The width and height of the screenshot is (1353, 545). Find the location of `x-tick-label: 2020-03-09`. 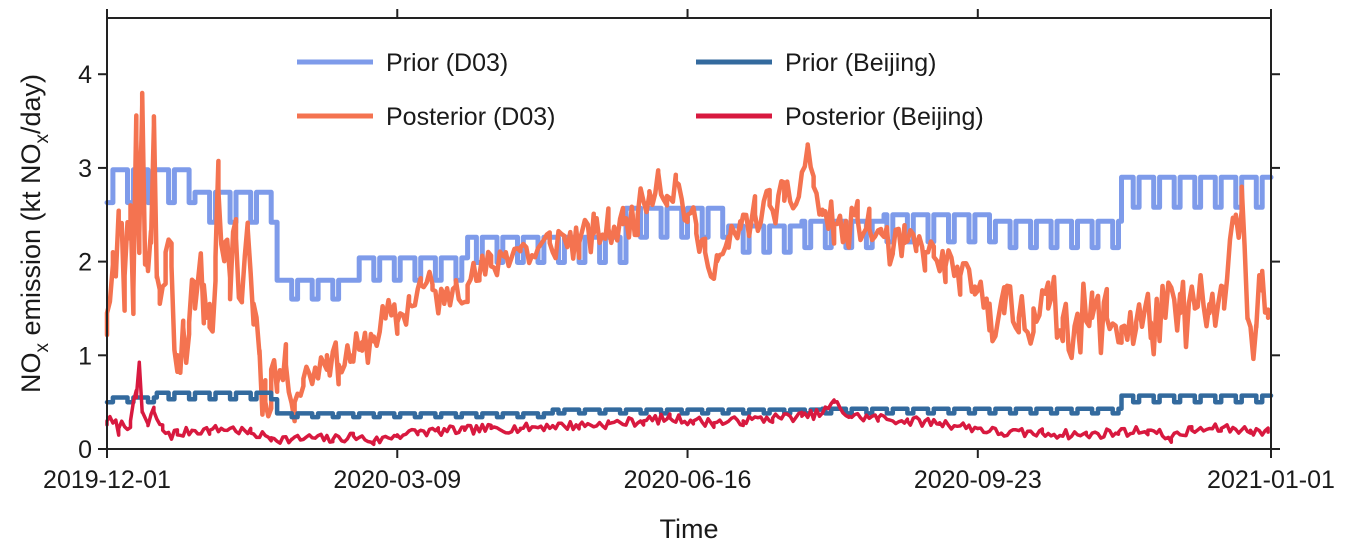

x-tick-label: 2020-03-09 is located at coordinates (397, 480).